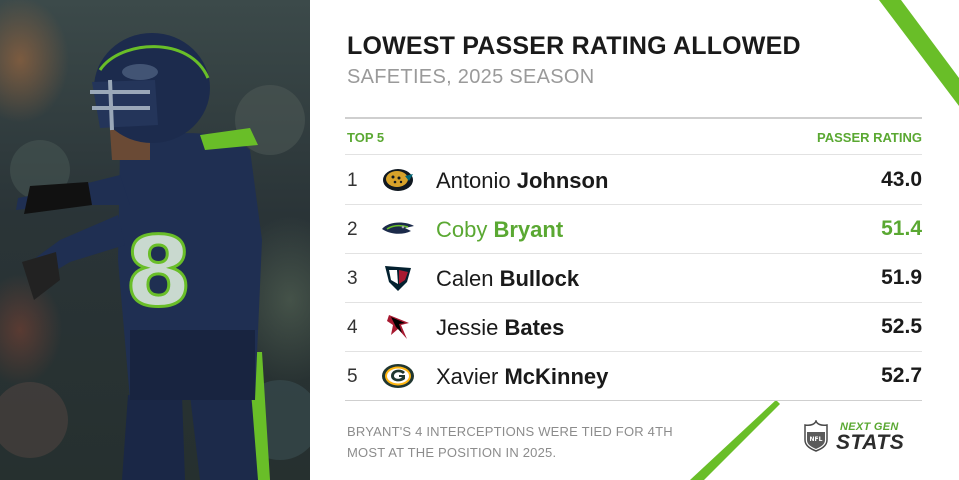 Image resolution: width=959 pixels, height=480 pixels. What do you see at coordinates (398, 180) in the screenshot?
I see `jaguars-logo-icon` at bounding box center [398, 180].